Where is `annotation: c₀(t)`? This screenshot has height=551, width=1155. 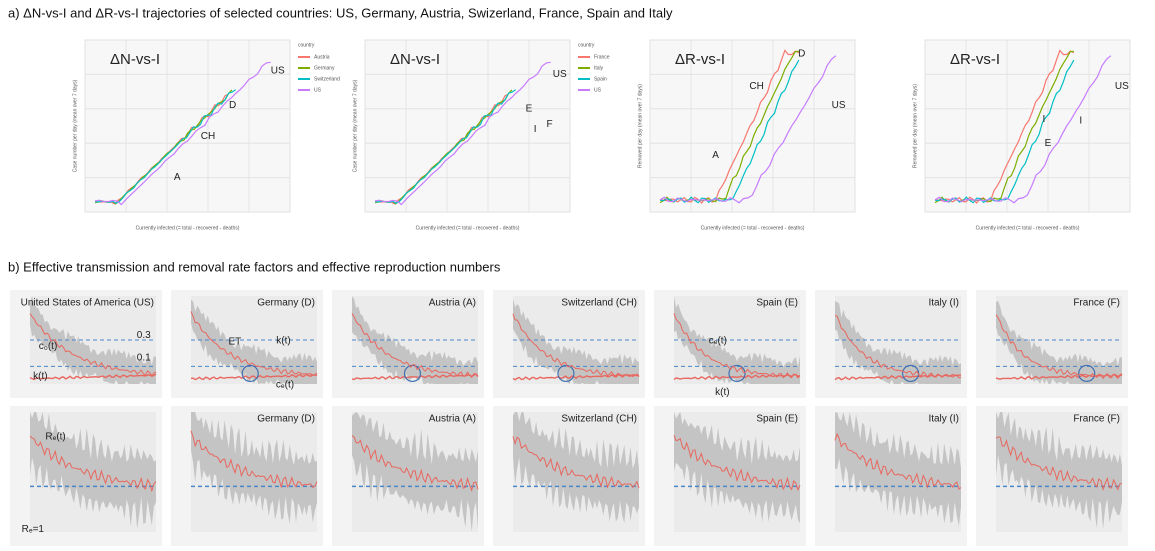 annotation: c₀(t) is located at coordinates (48, 346).